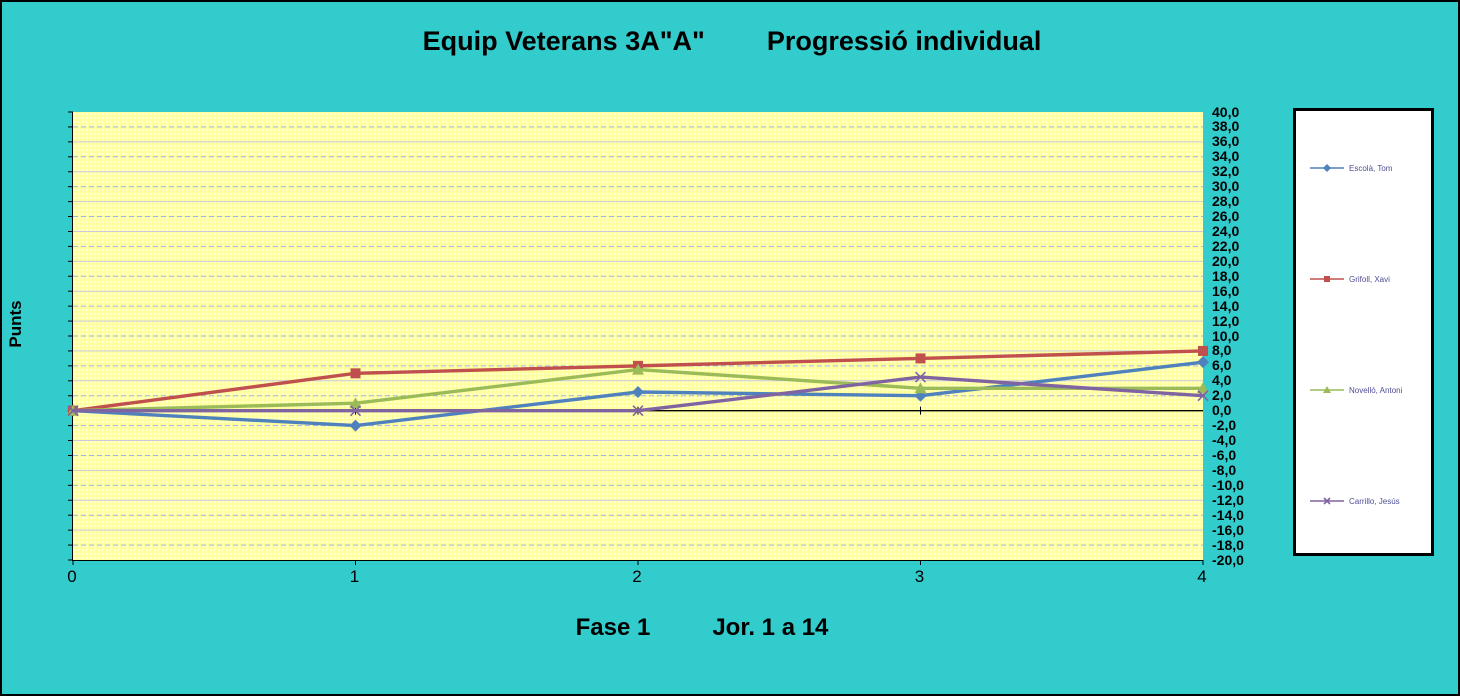  I want to click on y-tick-label: 36,0, so click(1226, 141).